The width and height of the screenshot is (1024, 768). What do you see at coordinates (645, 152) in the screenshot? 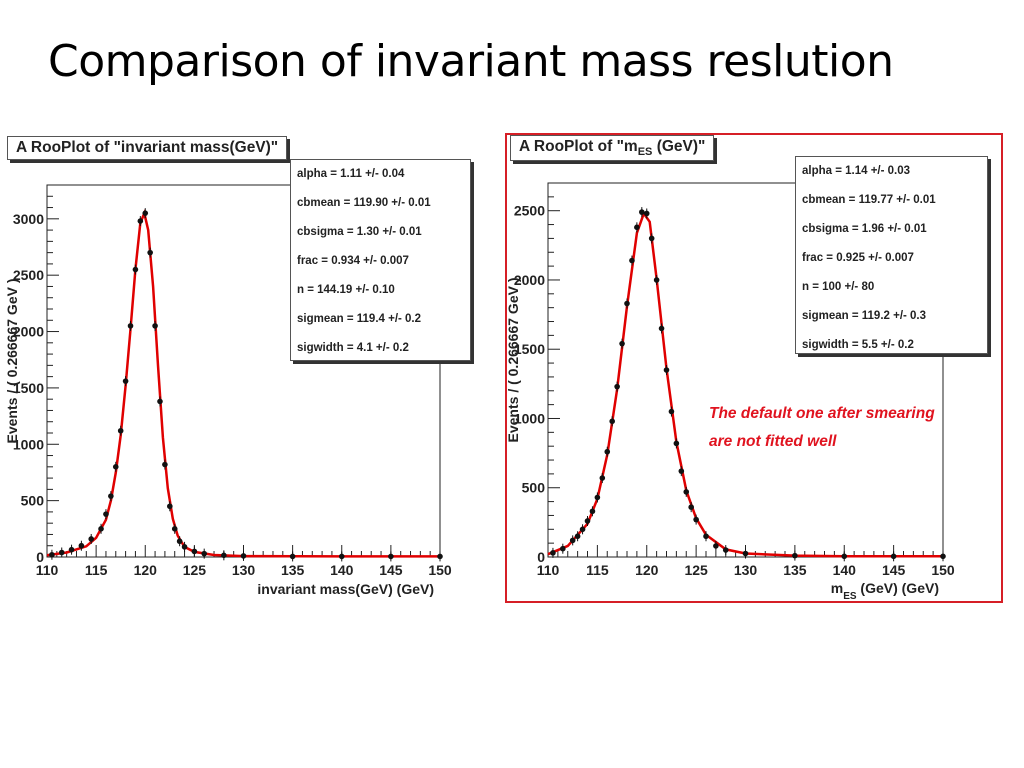
I see `plot-title-mes-subscript: ES` at bounding box center [645, 152].